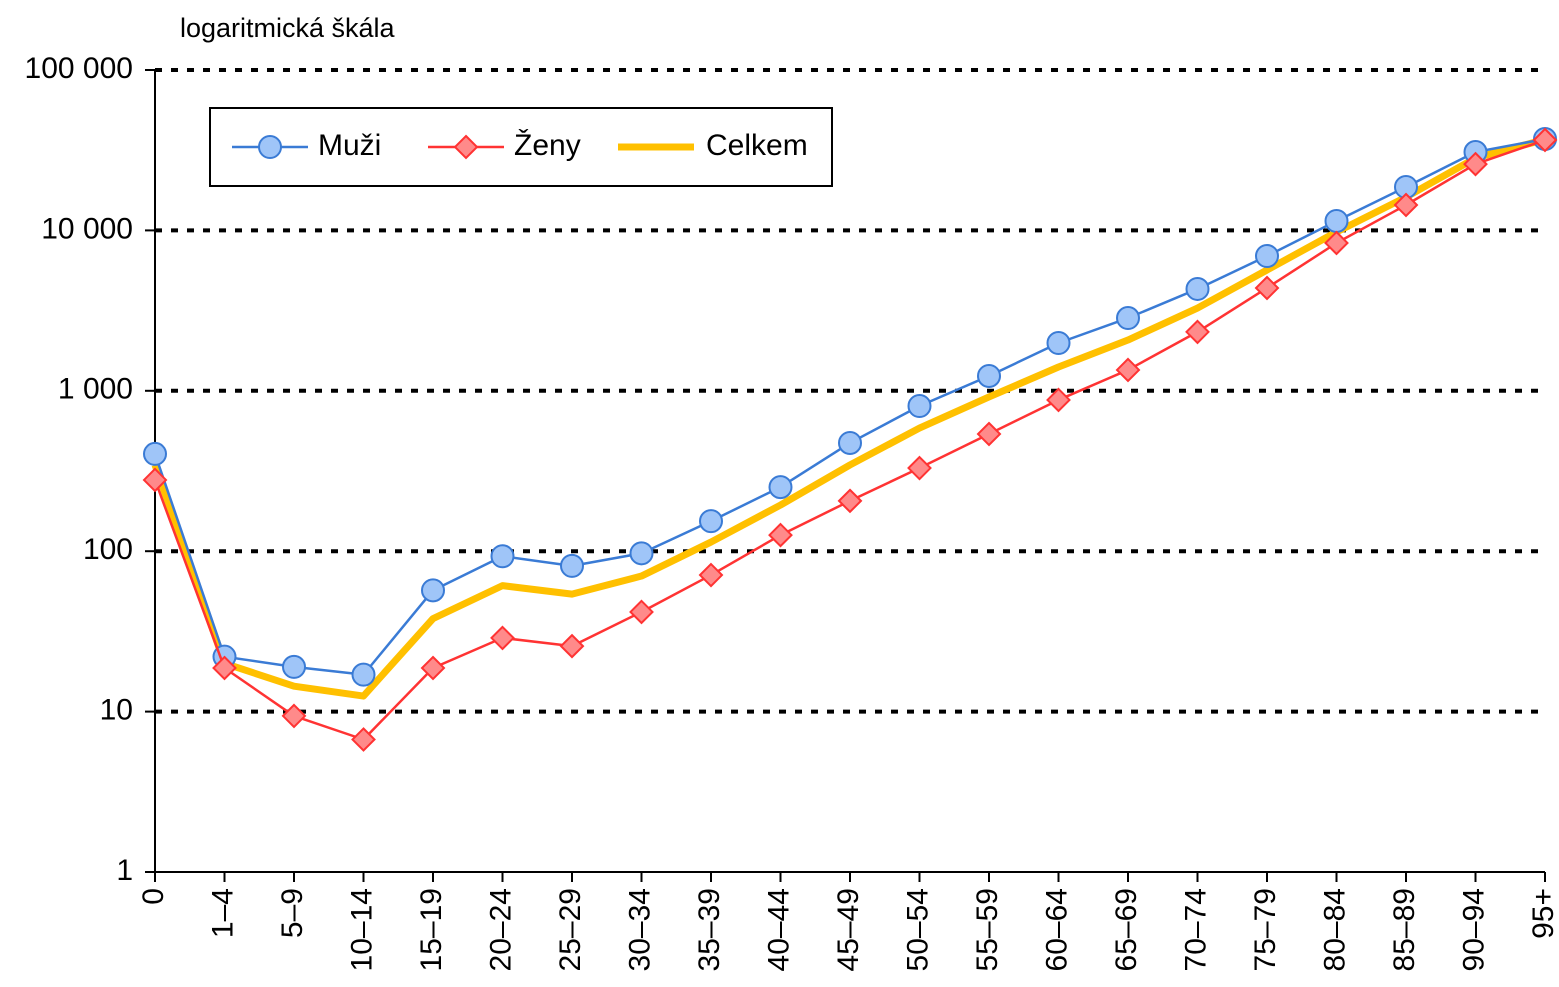 The height and width of the screenshot is (987, 1559). I want to click on x-tick-label: 65–69, so click(1126, 929).